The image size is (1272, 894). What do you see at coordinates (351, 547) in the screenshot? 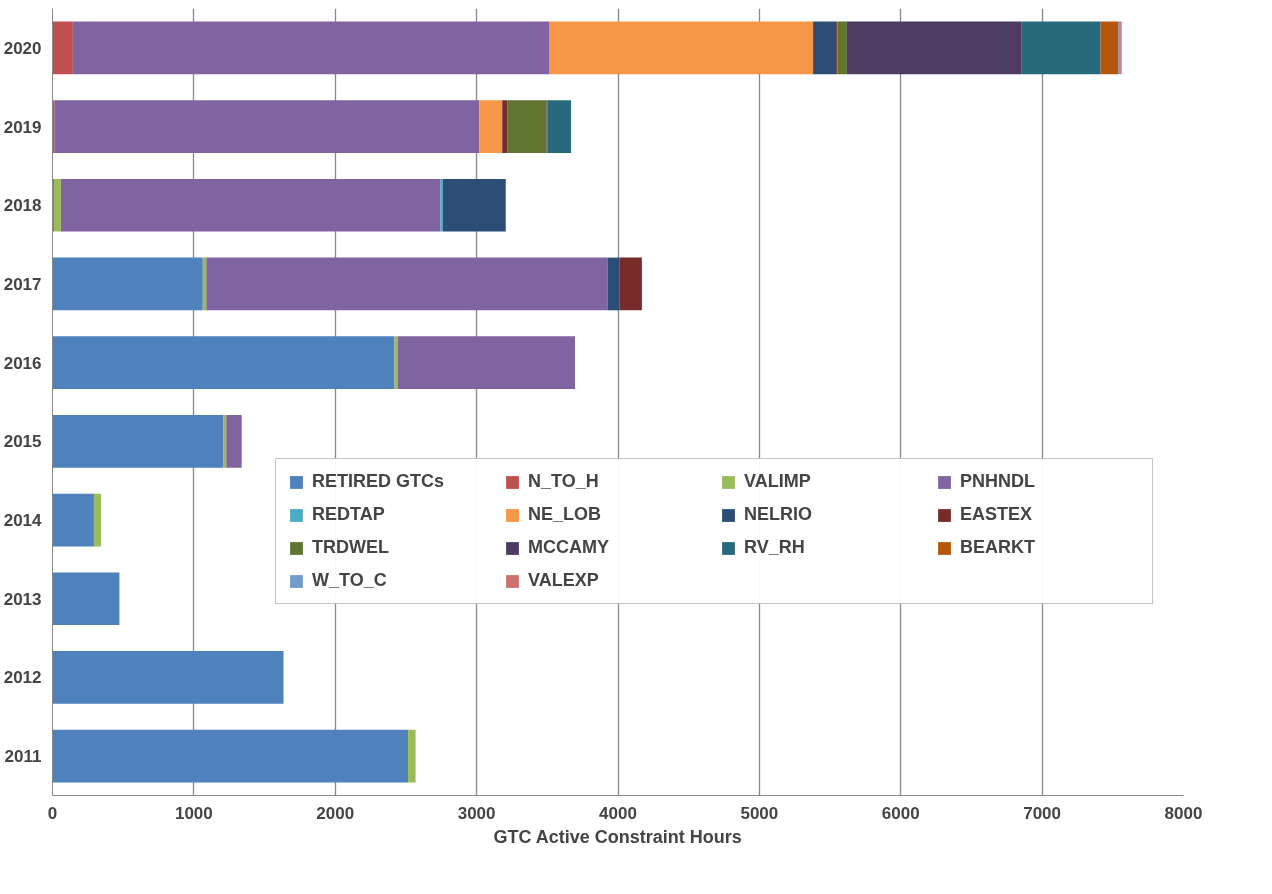
I see `legend-label: TRDWEL` at bounding box center [351, 547].